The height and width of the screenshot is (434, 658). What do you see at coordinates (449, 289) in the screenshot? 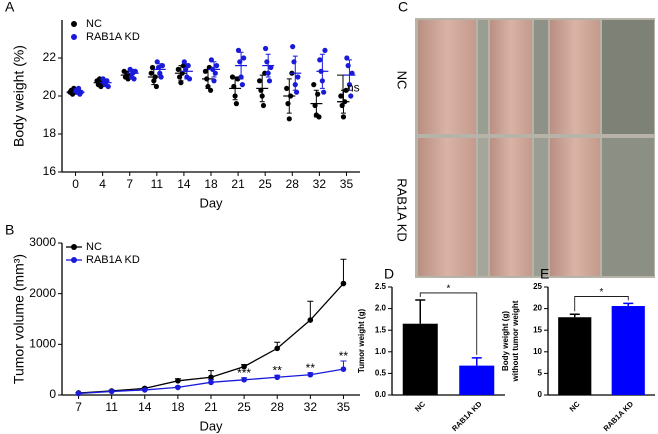
I see `significance-label: *` at bounding box center [449, 289].